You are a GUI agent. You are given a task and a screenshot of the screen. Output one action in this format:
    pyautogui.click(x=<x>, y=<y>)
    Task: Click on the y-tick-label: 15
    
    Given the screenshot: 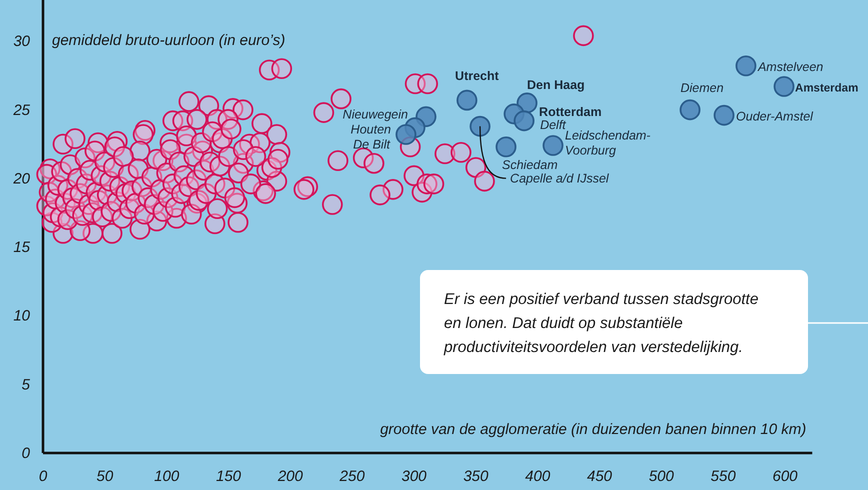 What is the action you would take?
    pyautogui.click(x=22, y=247)
    